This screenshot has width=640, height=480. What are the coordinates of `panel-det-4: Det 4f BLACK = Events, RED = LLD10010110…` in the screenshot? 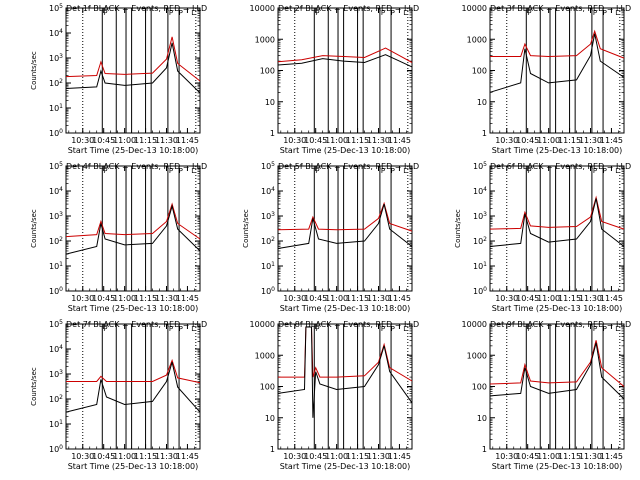 It's located at (118, 237).